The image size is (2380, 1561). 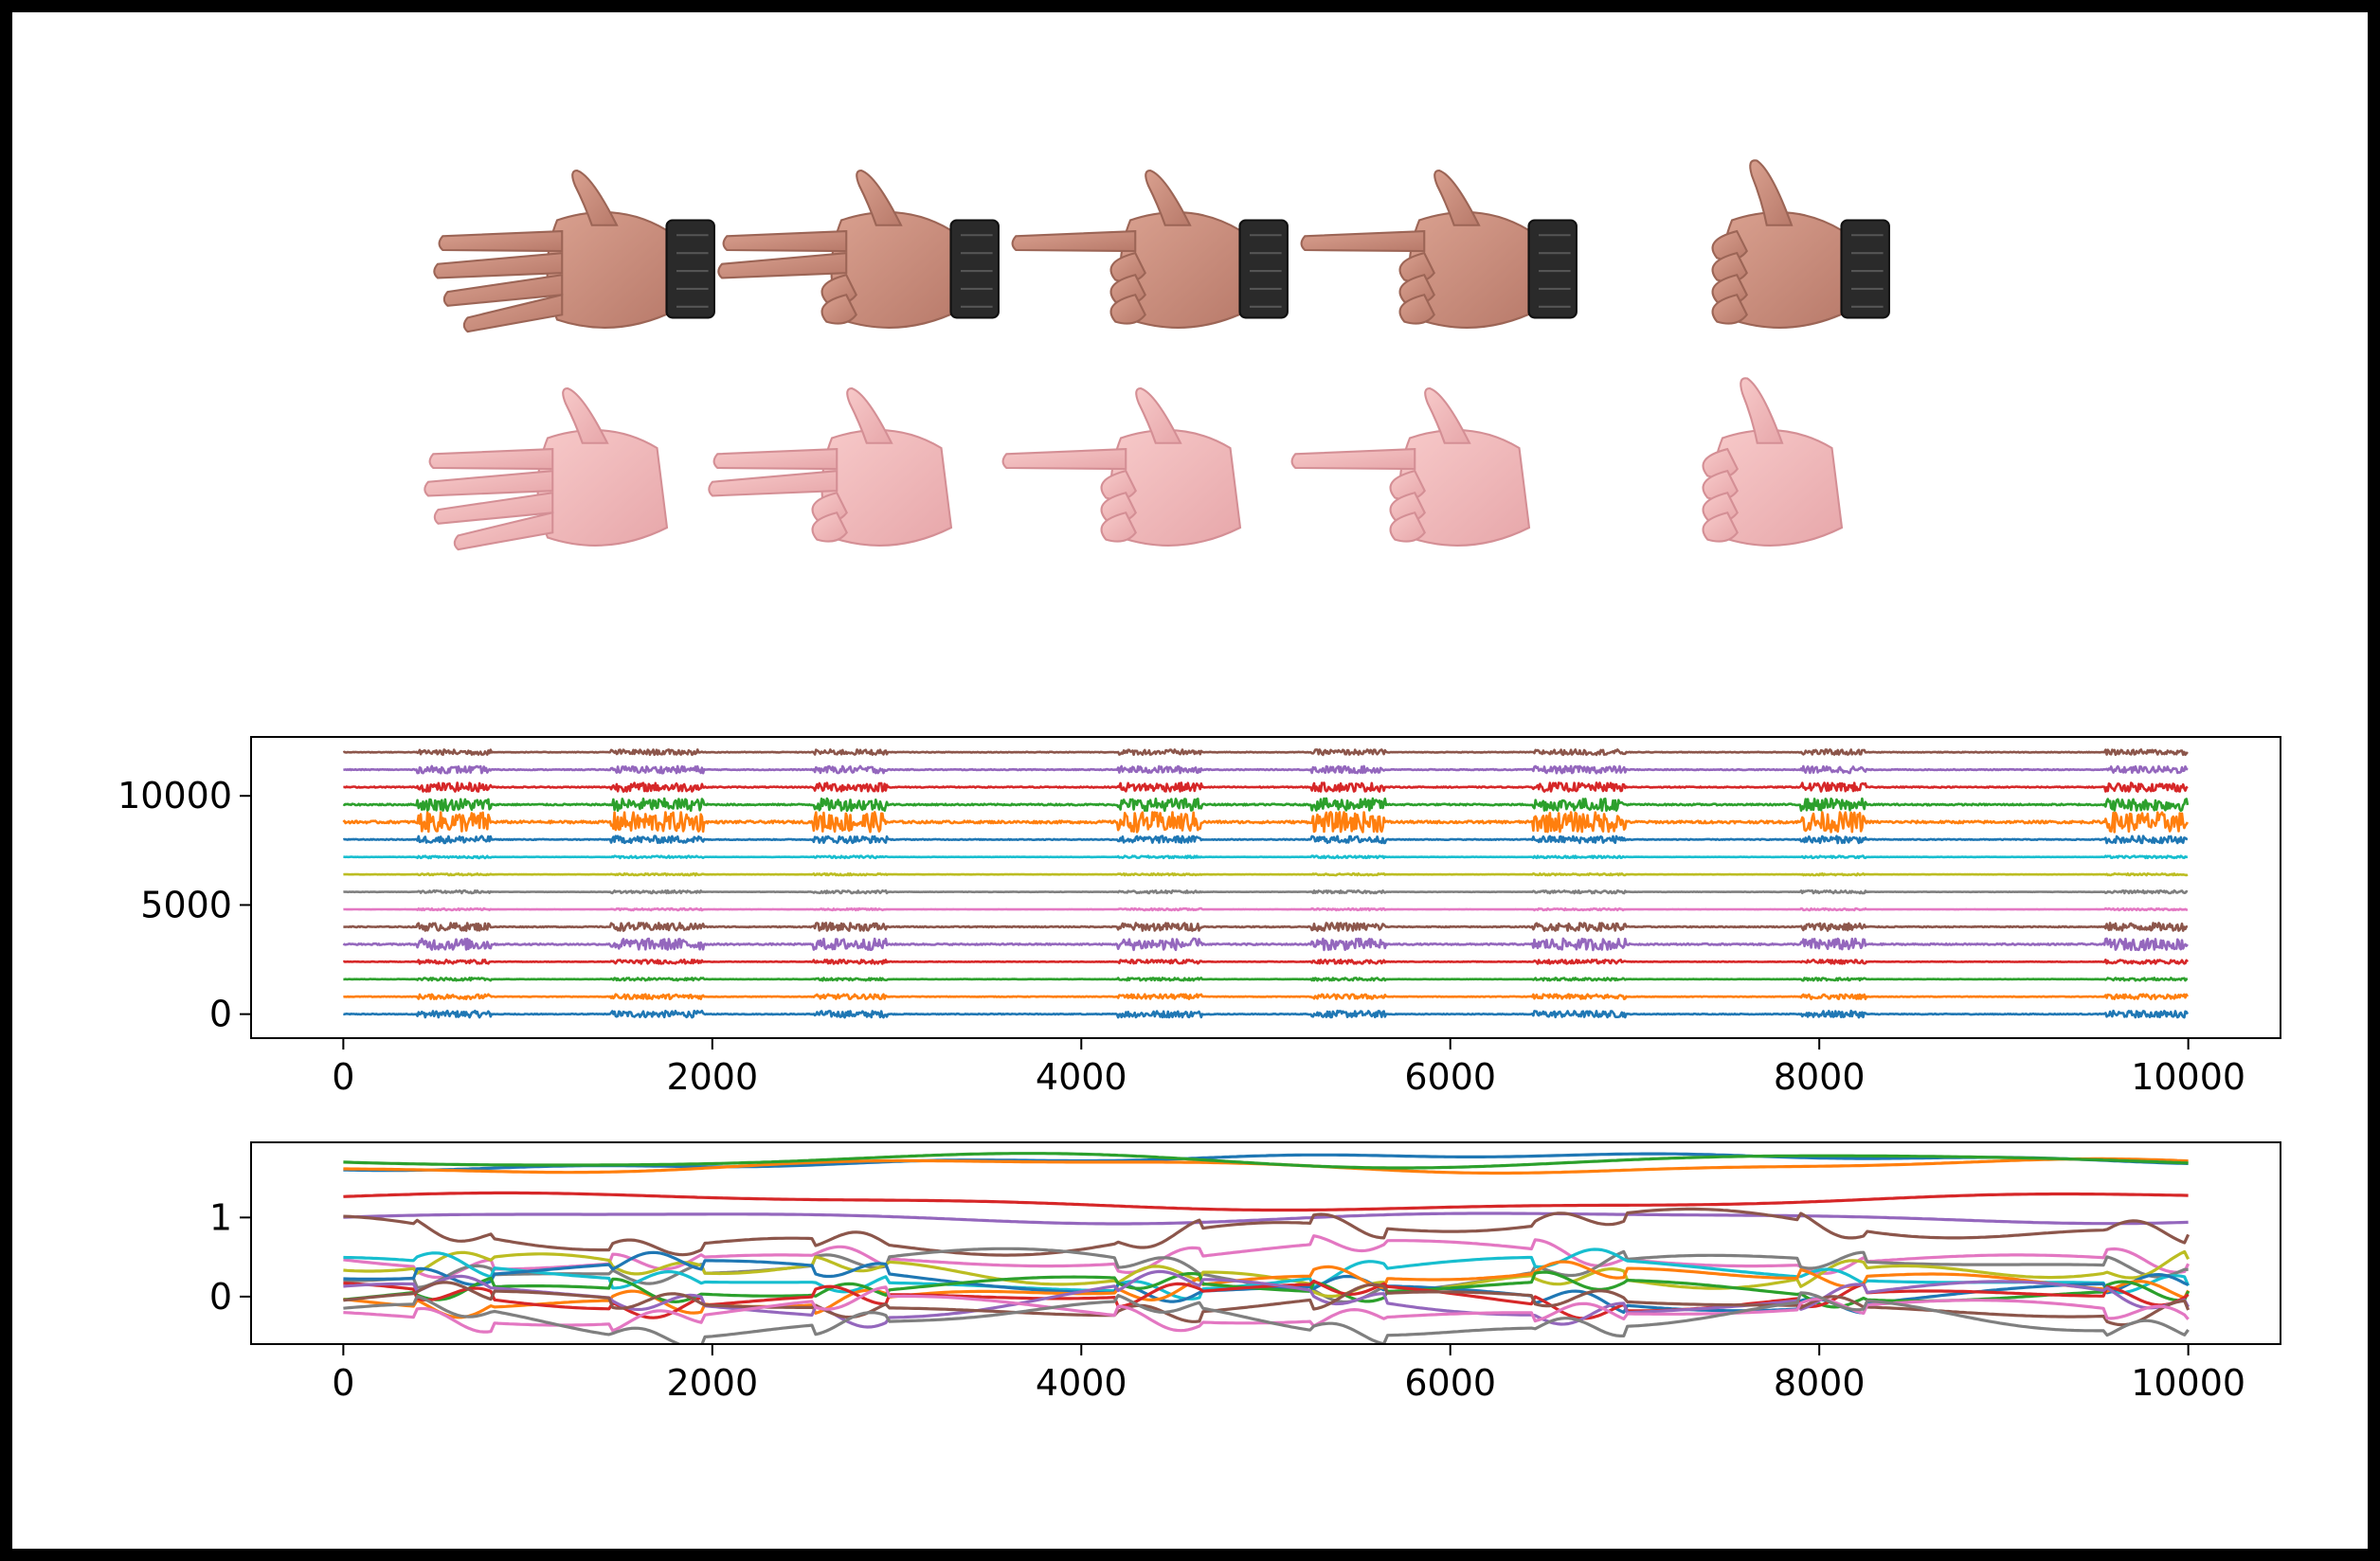 I want to click on angle-y-tick-label: 0, so click(x=220, y=1297).